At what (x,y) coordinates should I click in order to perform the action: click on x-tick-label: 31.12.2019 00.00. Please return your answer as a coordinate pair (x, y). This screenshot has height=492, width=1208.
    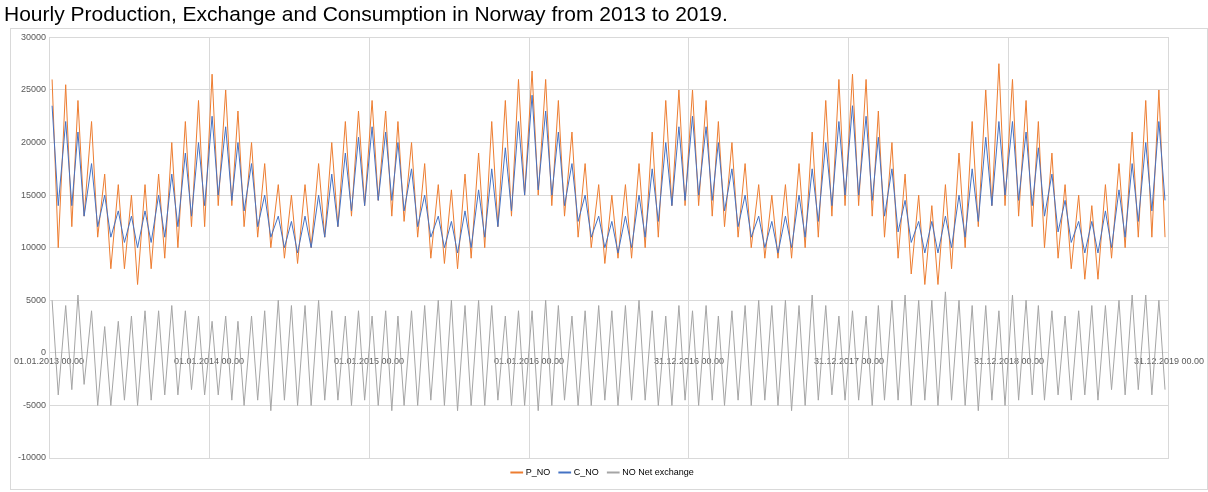
    Looking at the image, I should click on (1169, 360).